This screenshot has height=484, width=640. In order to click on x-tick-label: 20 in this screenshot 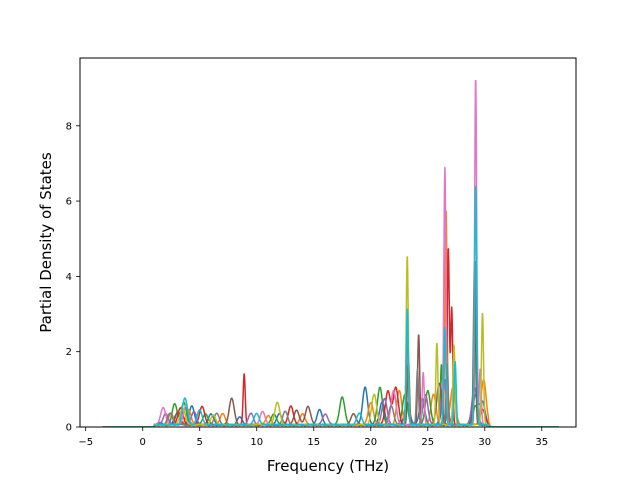, I will do `click(370, 442)`.